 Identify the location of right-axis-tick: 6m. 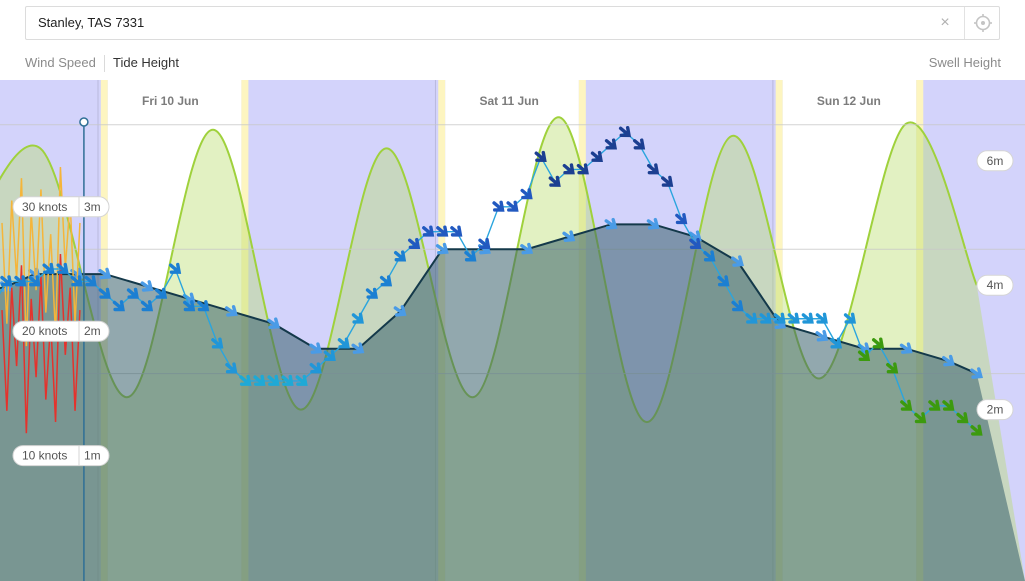
(995, 161).